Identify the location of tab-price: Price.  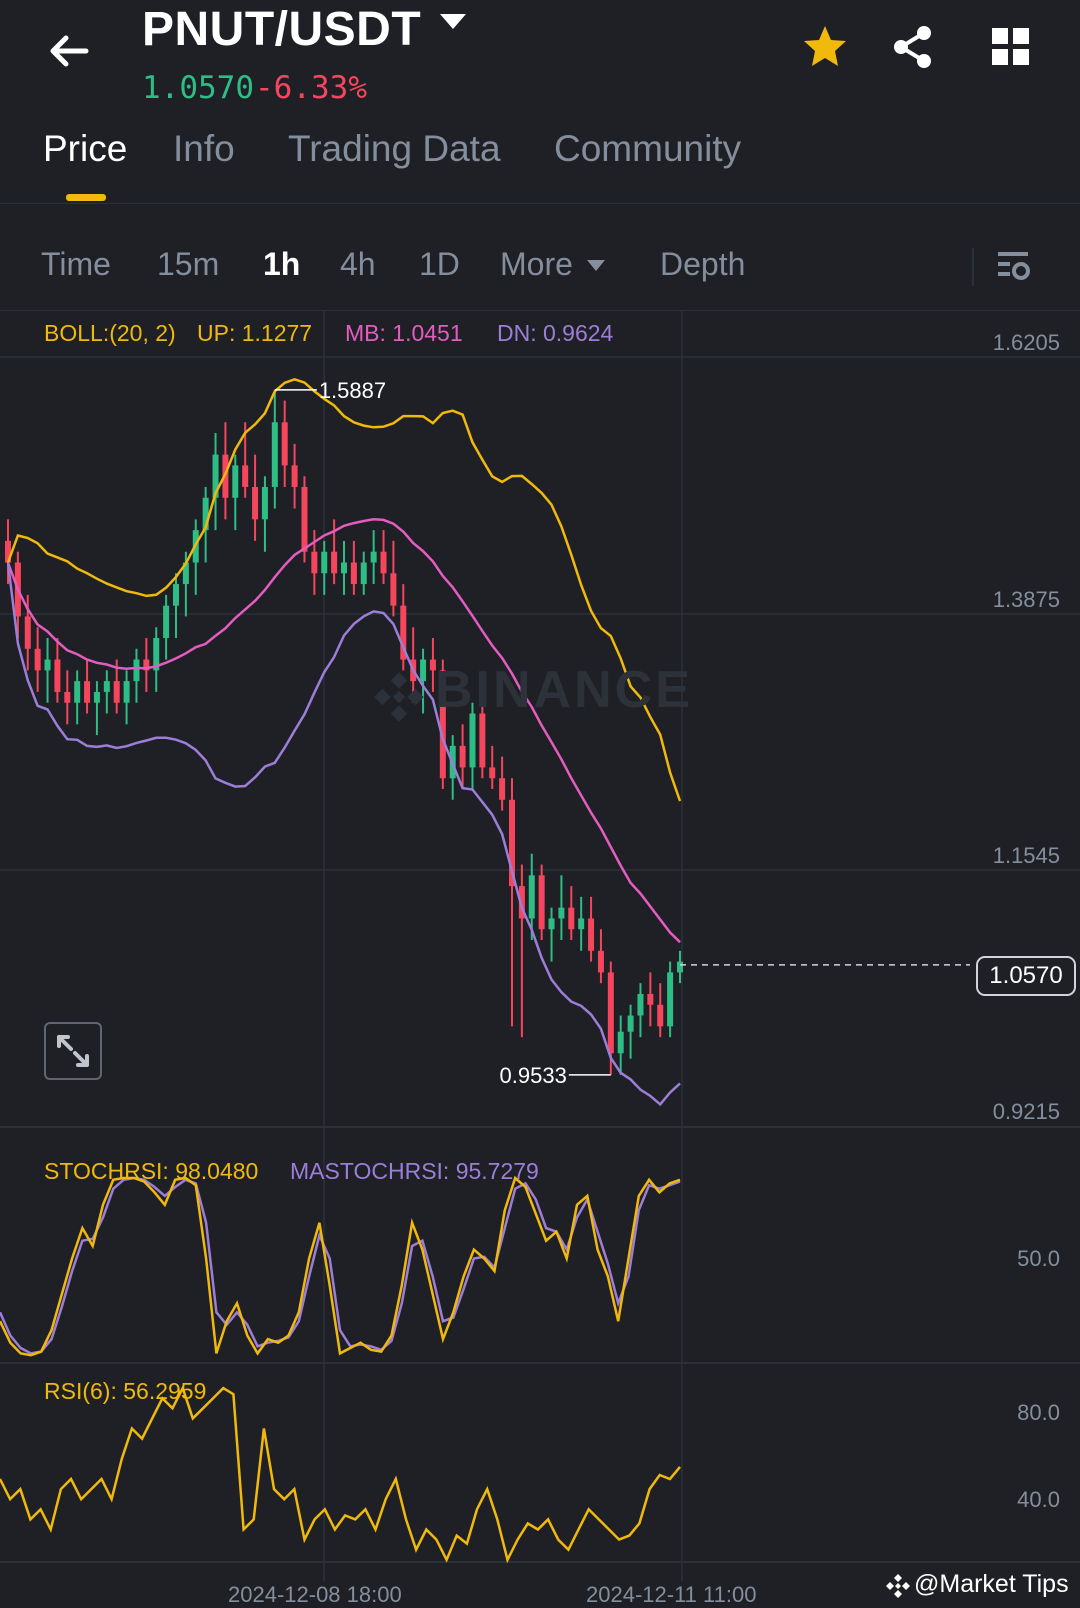
(85, 148).